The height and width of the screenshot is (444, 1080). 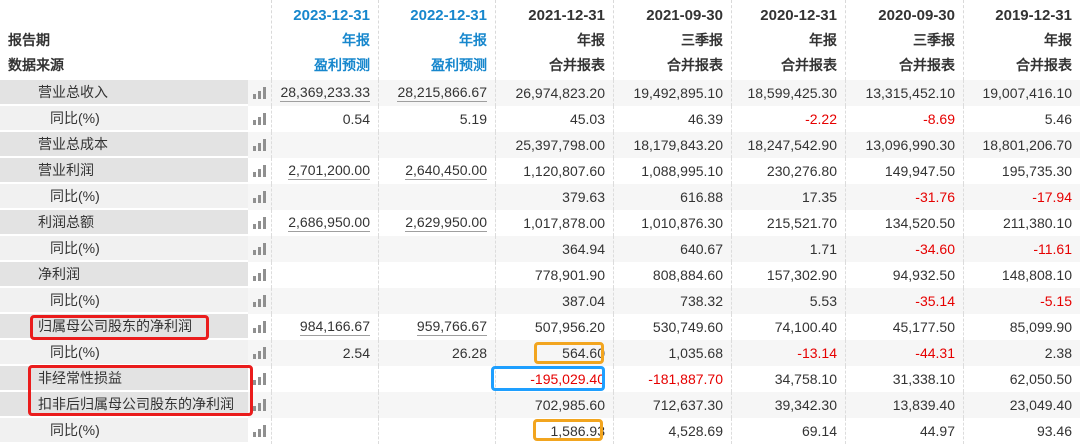 I want to click on value-cell: 13,839.40, so click(x=904, y=405).